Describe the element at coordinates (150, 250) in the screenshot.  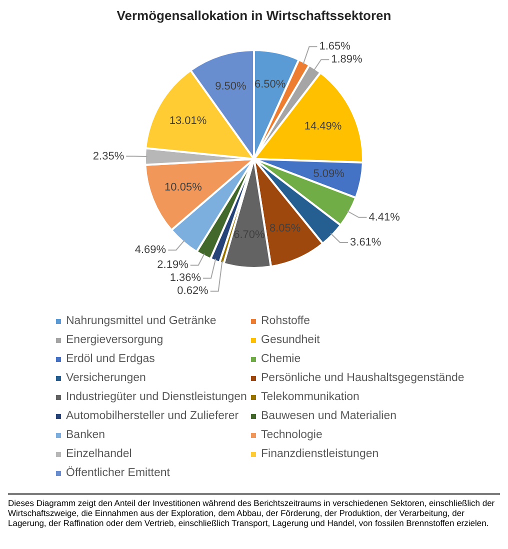
I see `data-label: 4.69%` at that location.